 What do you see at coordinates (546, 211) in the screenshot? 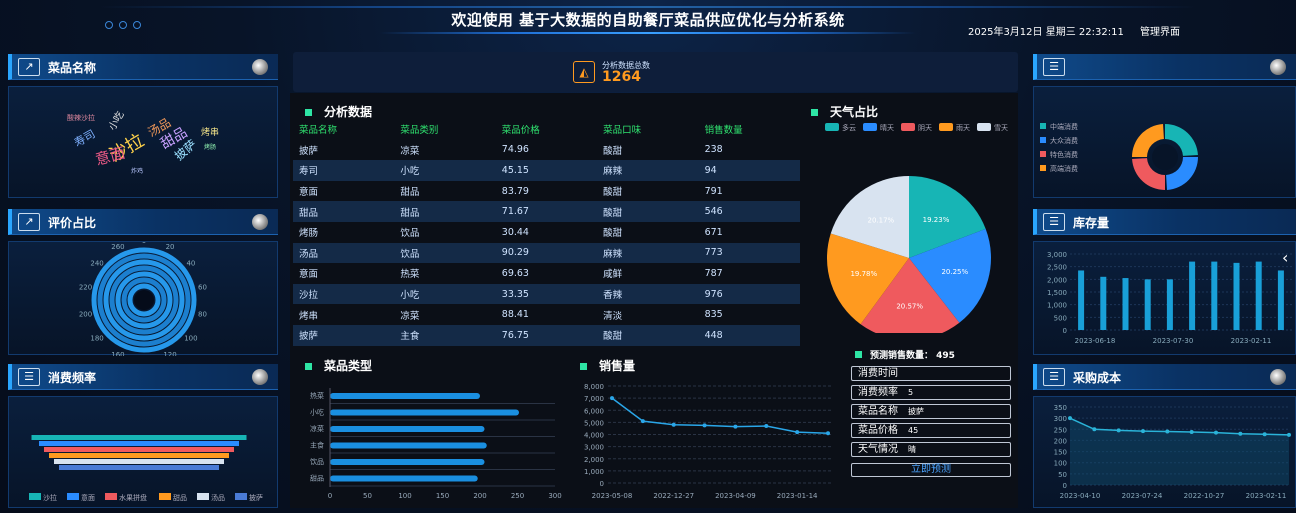
I see `table-row: 甜品 甜品 71.67 酸甜 546` at bounding box center [546, 211].